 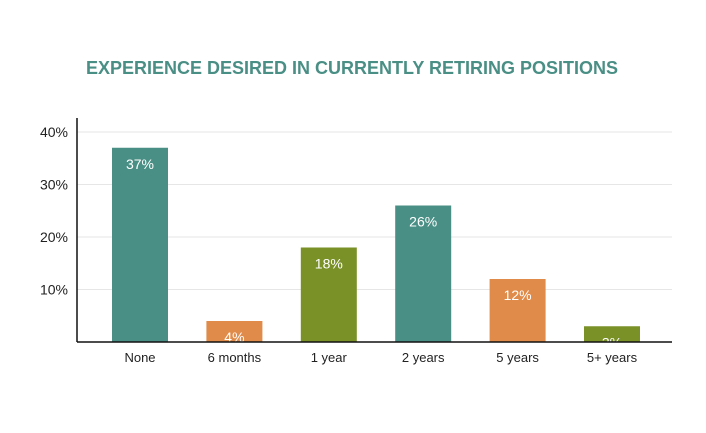 What do you see at coordinates (329, 264) in the screenshot?
I see `data-label: 18%` at bounding box center [329, 264].